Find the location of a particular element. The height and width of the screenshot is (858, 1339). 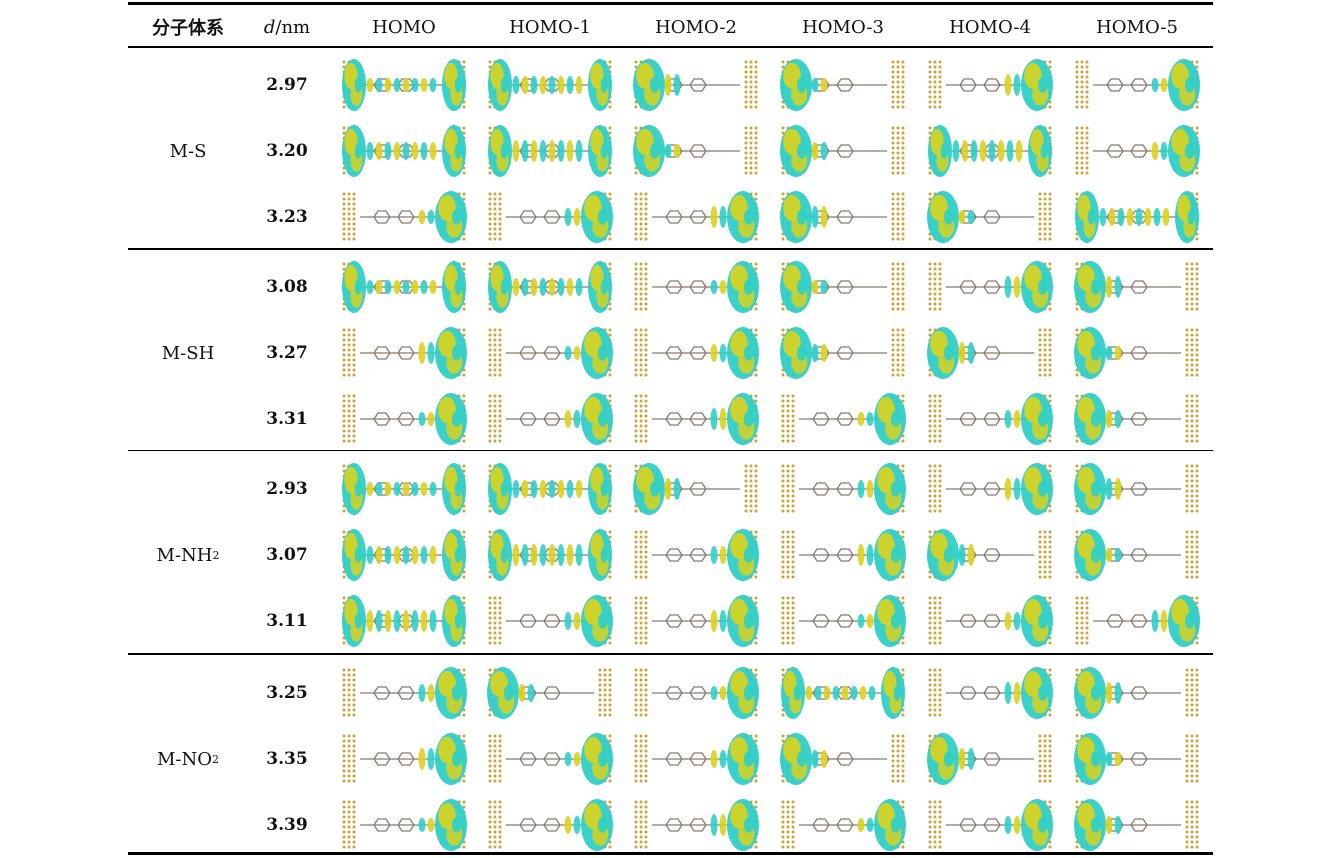

distance-value: 2.97 is located at coordinates (287, 85).